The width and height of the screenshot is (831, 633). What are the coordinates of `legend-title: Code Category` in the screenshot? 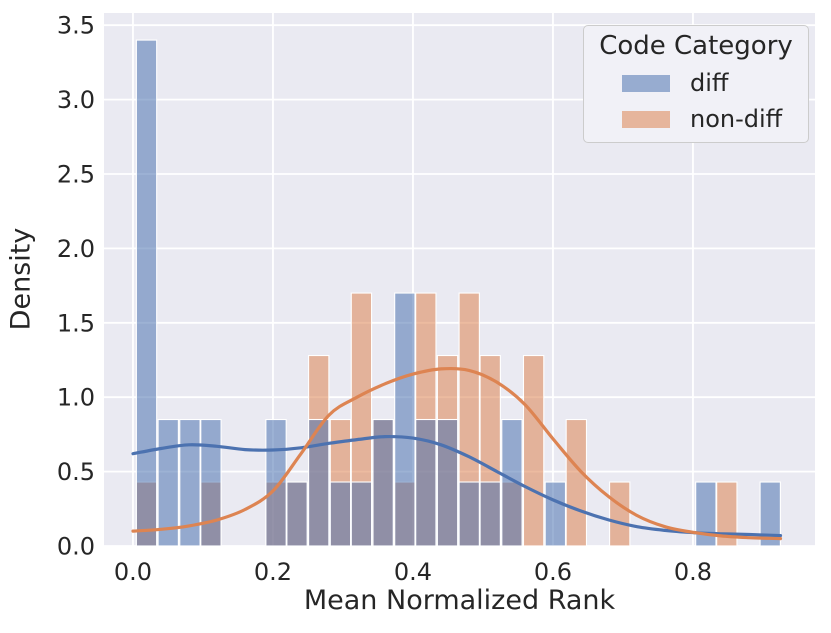 It's located at (696, 46).